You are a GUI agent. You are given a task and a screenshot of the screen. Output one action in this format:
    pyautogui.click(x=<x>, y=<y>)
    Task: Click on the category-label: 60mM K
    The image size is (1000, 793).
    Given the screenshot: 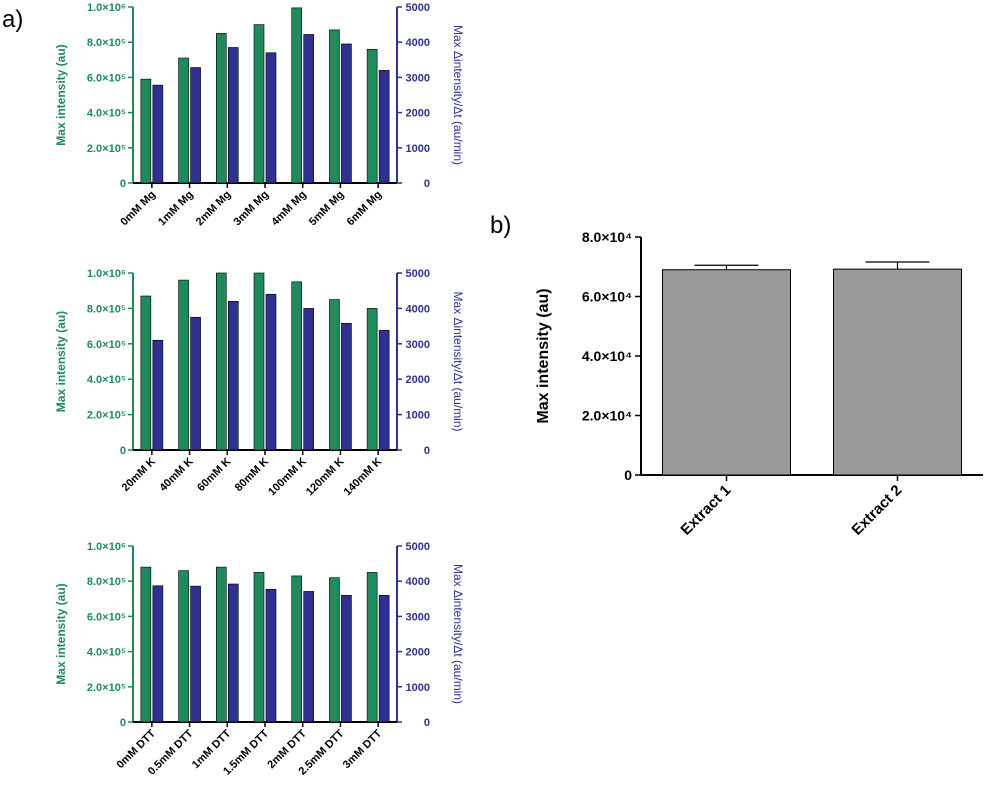 What is the action you would take?
    pyautogui.click(x=214, y=475)
    